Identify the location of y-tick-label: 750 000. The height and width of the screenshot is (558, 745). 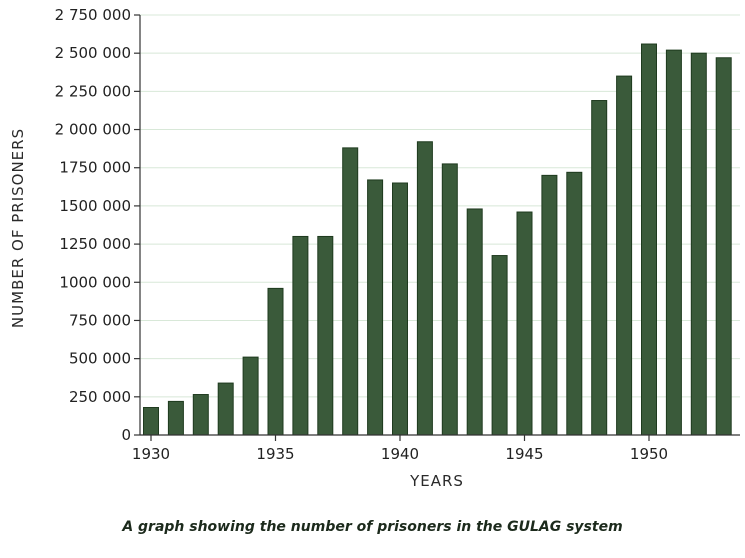
(100, 320).